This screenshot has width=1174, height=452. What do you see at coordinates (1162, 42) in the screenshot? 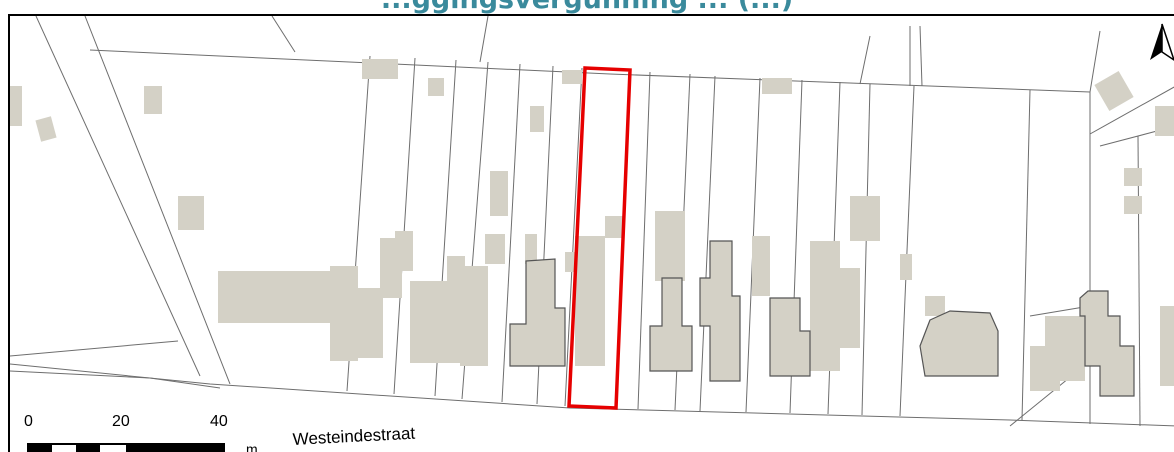
I see `north-arrow-icon` at bounding box center [1162, 42].